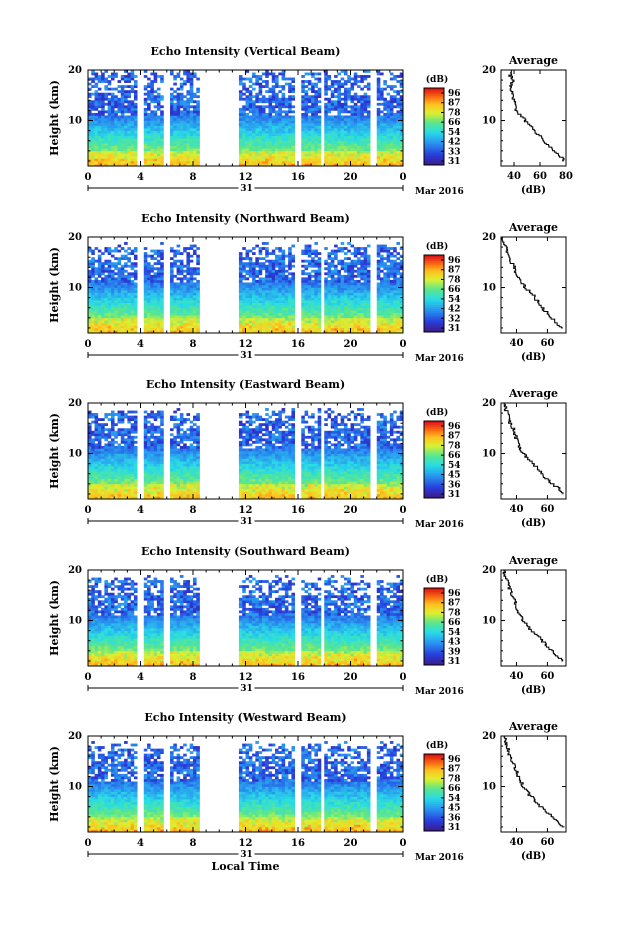 This screenshot has width=620, height=929. What do you see at coordinates (246, 356) in the screenshot?
I see `date-label: 31` at bounding box center [246, 356].